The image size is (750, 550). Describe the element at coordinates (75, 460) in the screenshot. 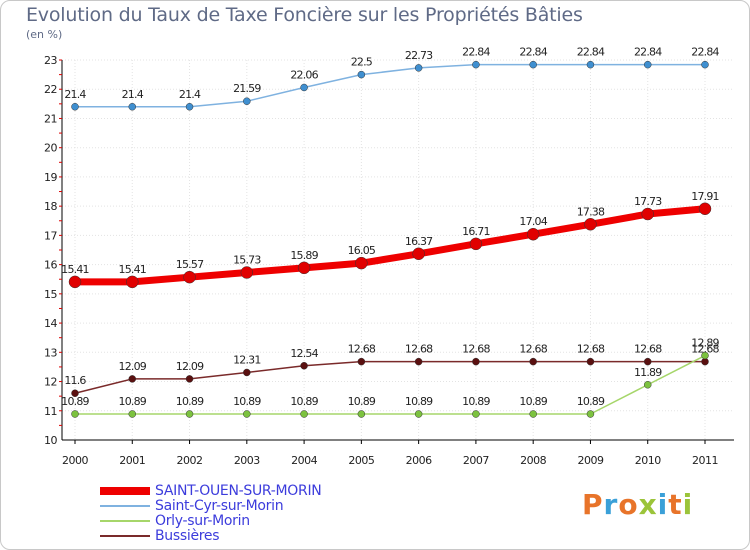

I see `x-tick-label: 2000` at that location.